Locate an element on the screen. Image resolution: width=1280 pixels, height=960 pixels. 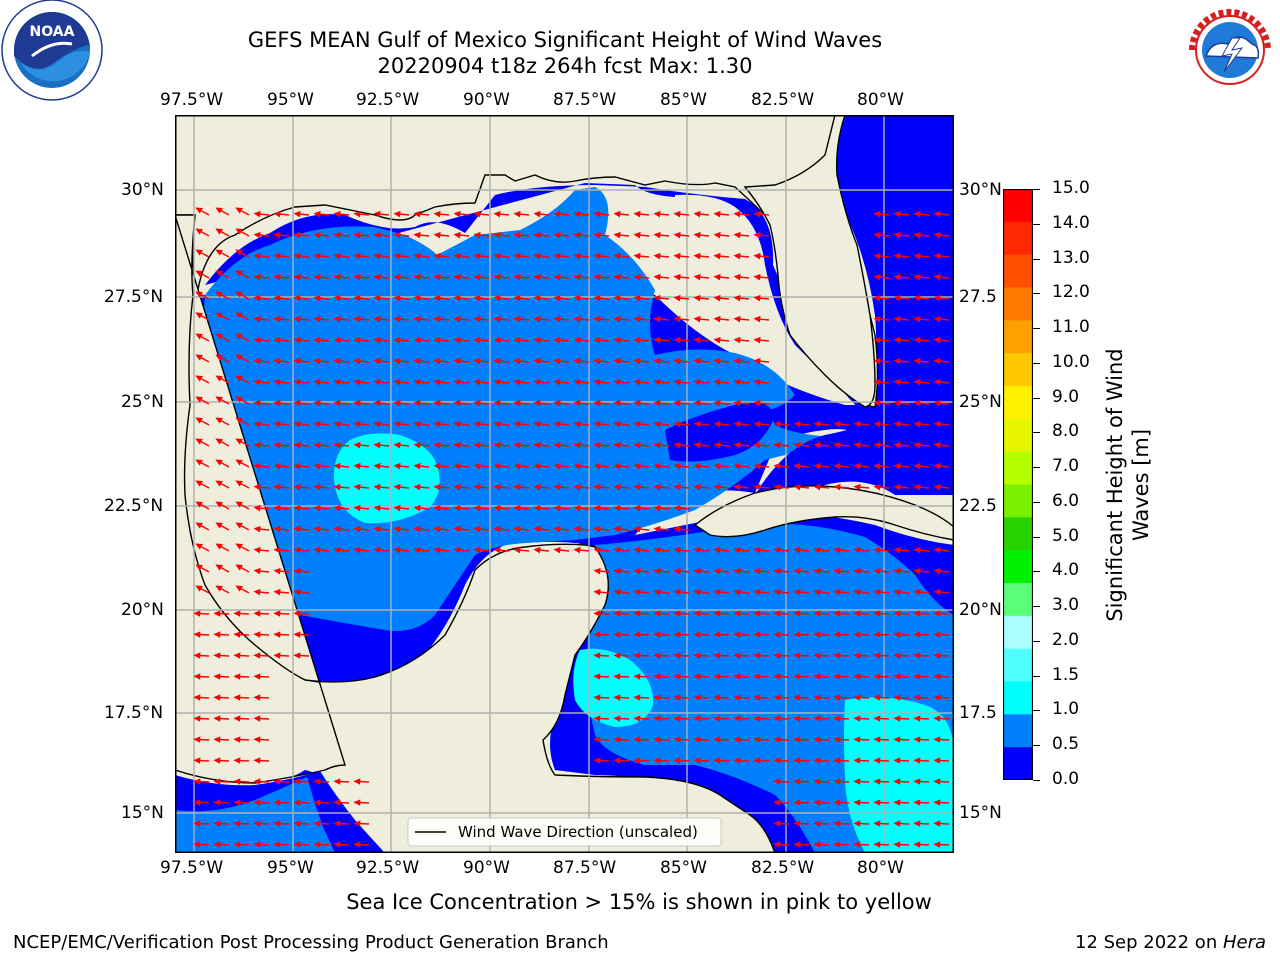
noaa-logo-text: NOAA is located at coordinates (52, 32).